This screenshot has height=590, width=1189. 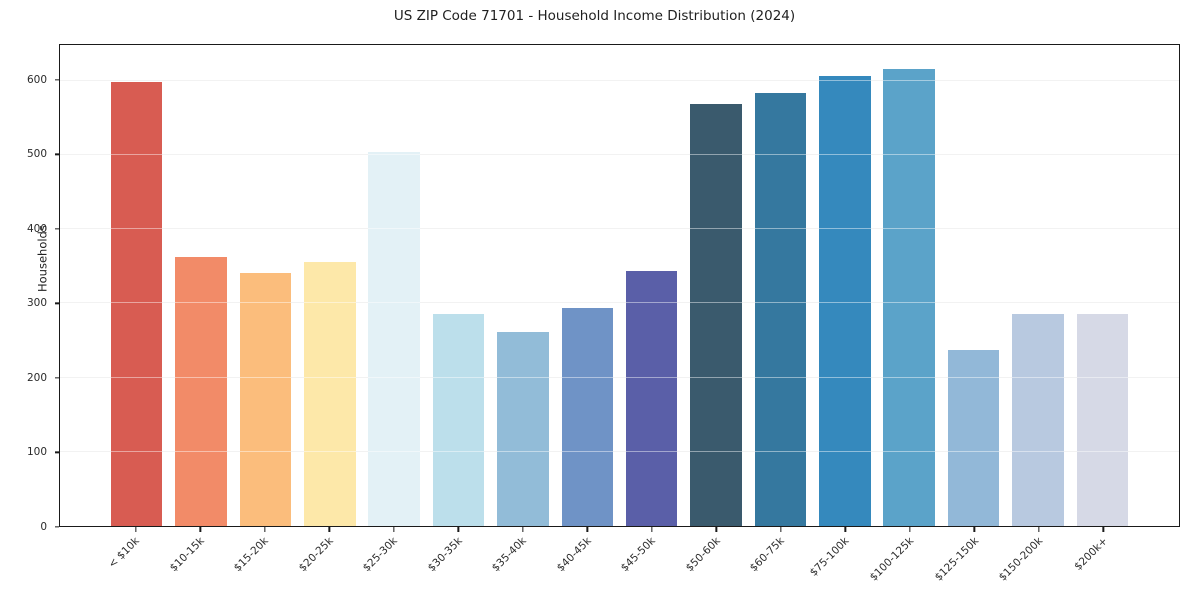 I want to click on y-tick-label: 400, so click(x=36, y=228).